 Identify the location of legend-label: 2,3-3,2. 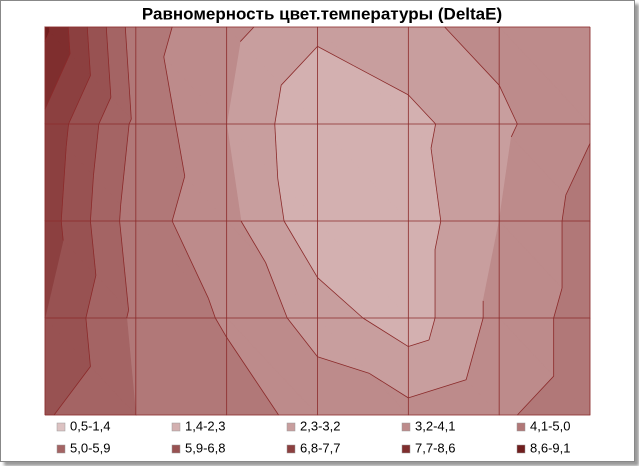
(320, 425).